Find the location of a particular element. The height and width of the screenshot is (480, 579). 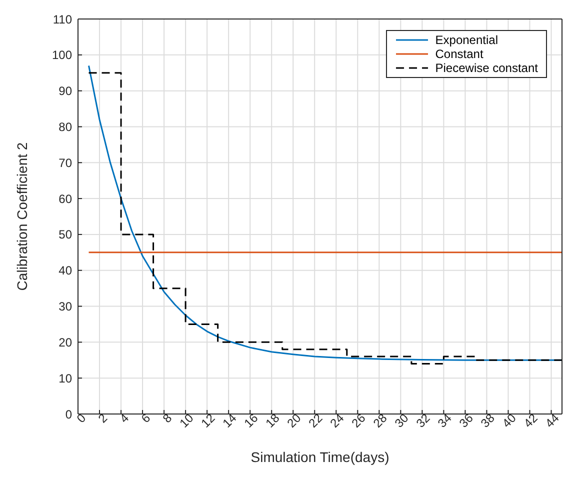

x-tick-label: 44 is located at coordinates (552, 420).